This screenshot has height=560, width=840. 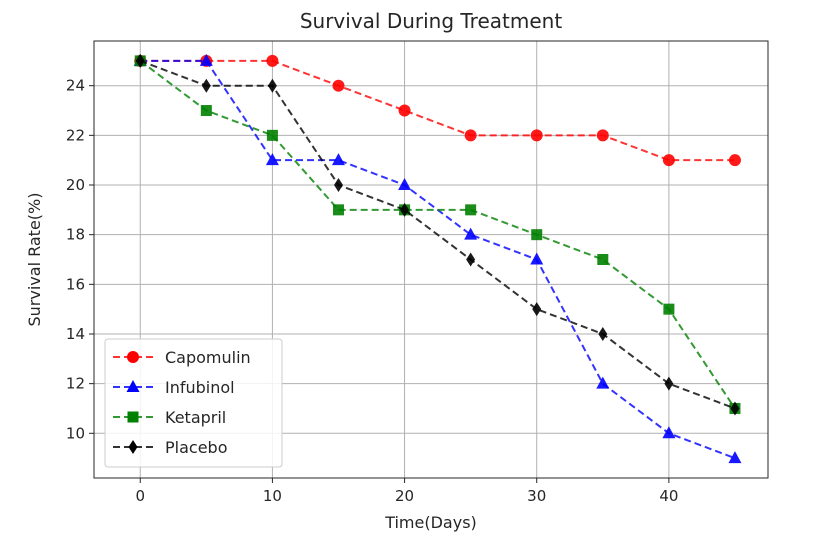 What do you see at coordinates (133, 417) in the screenshot?
I see `legend-marker-ketapril` at bounding box center [133, 417].